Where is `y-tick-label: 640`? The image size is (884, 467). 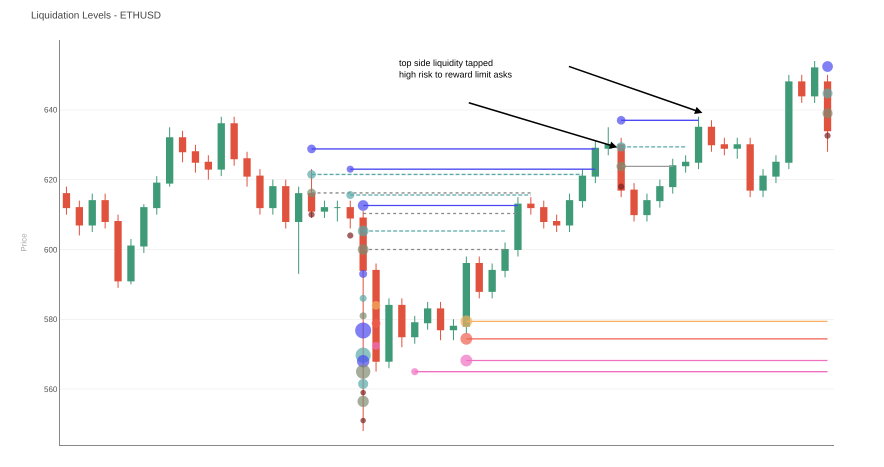
y-tick-label: 640 is located at coordinates (51, 110).